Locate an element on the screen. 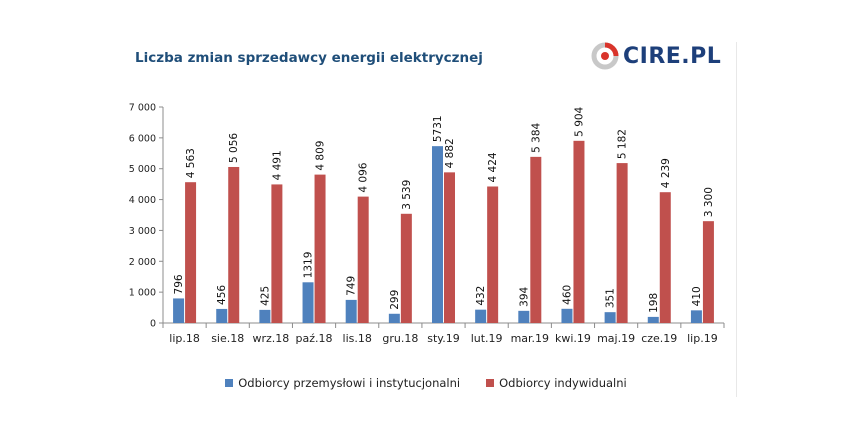 The image size is (852, 447). data-label-industrial: 432 is located at coordinates (481, 296).